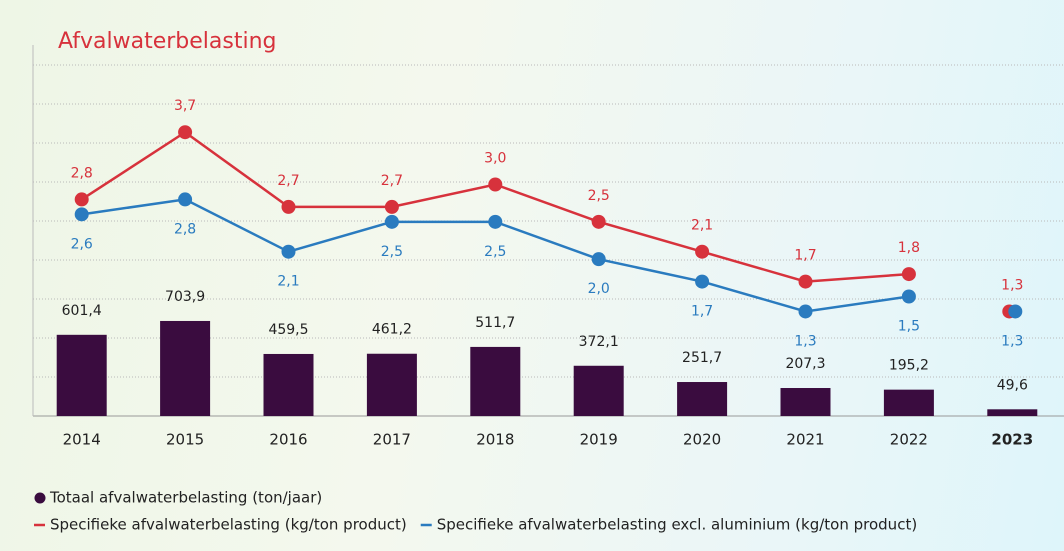 The height and width of the screenshot is (551, 1064). What do you see at coordinates (495, 158) in the screenshot?
I see `point-label: 3,0` at bounding box center [495, 158].